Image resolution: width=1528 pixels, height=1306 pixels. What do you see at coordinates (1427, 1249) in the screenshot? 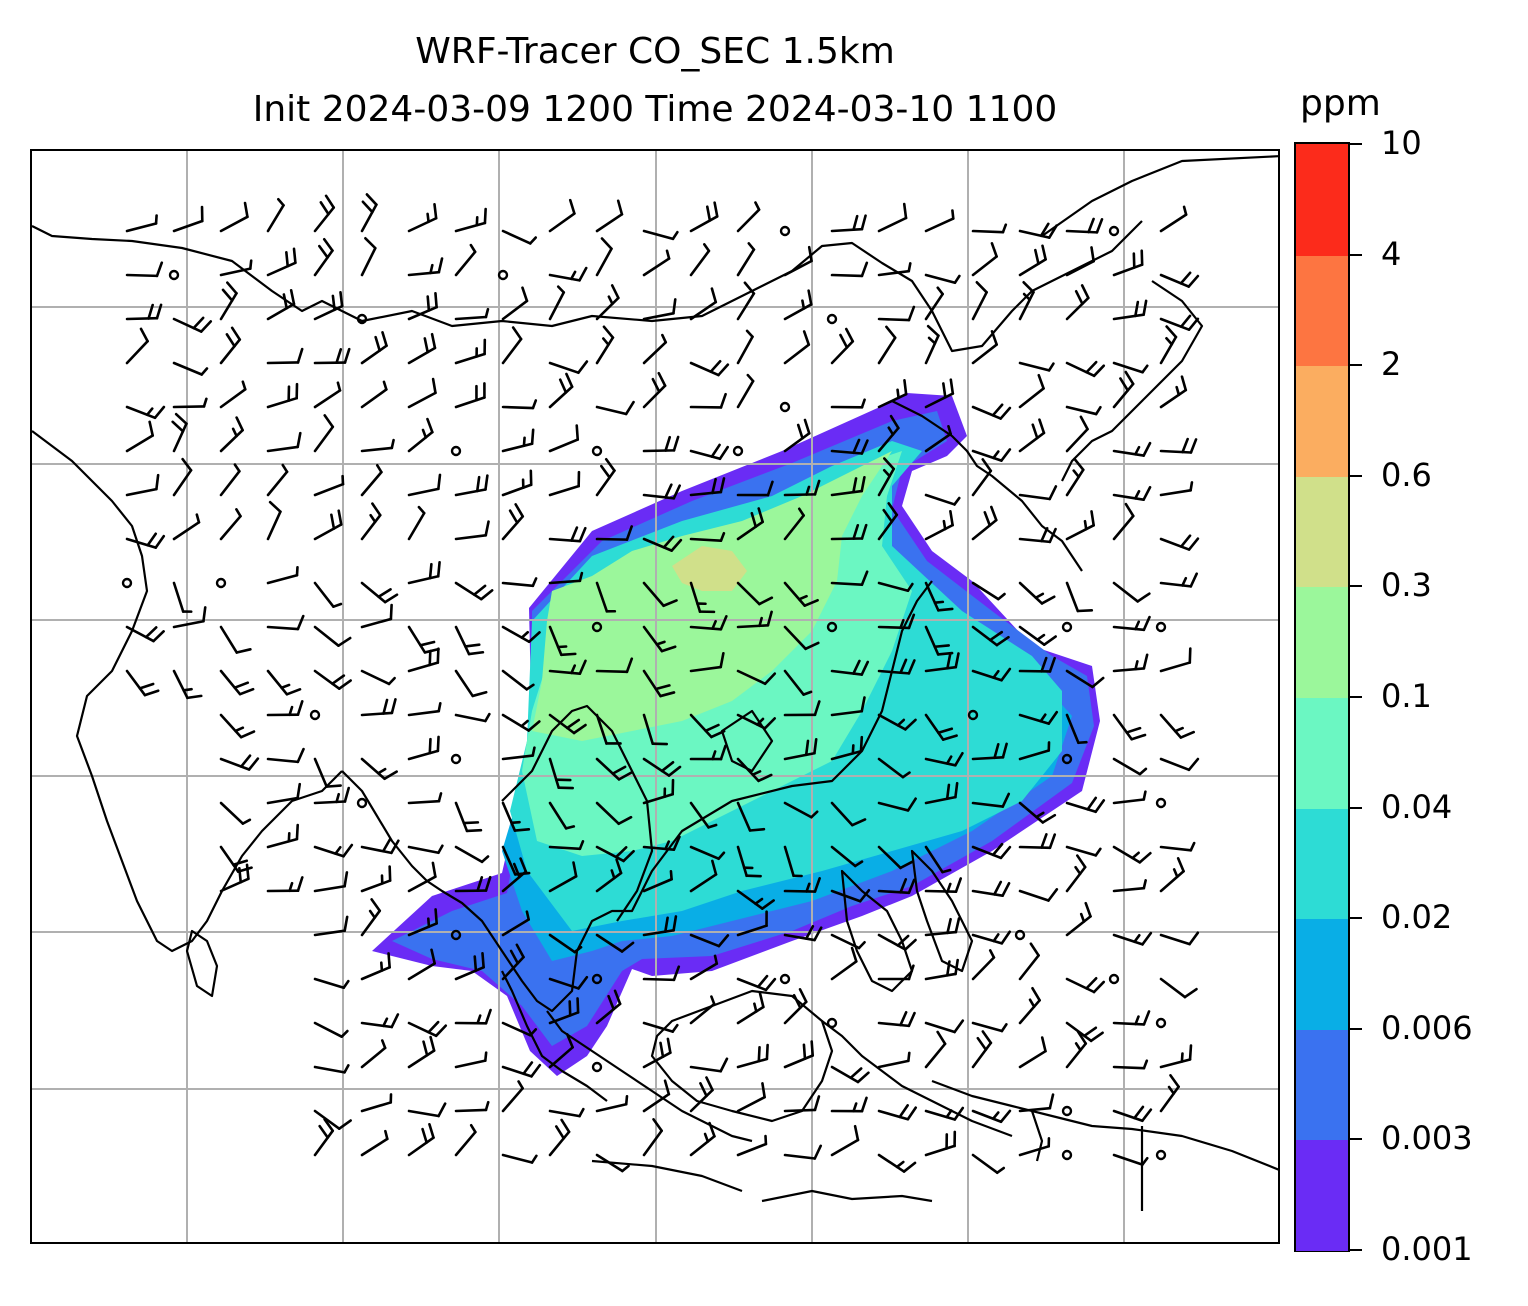
I see `colorbar-tick-label: 0.001` at bounding box center [1427, 1249].